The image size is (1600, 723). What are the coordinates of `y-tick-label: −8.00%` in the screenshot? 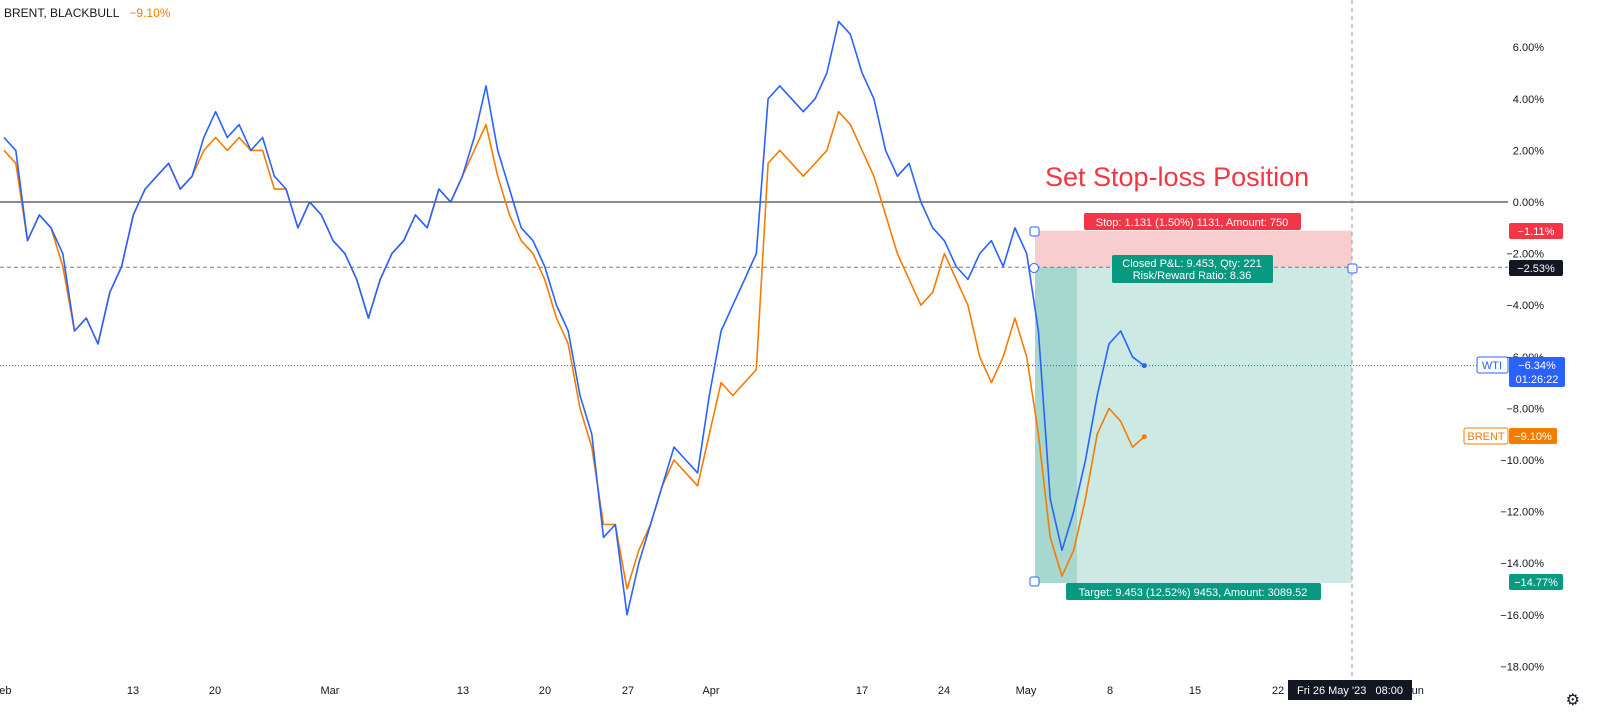 It's located at (1525, 409).